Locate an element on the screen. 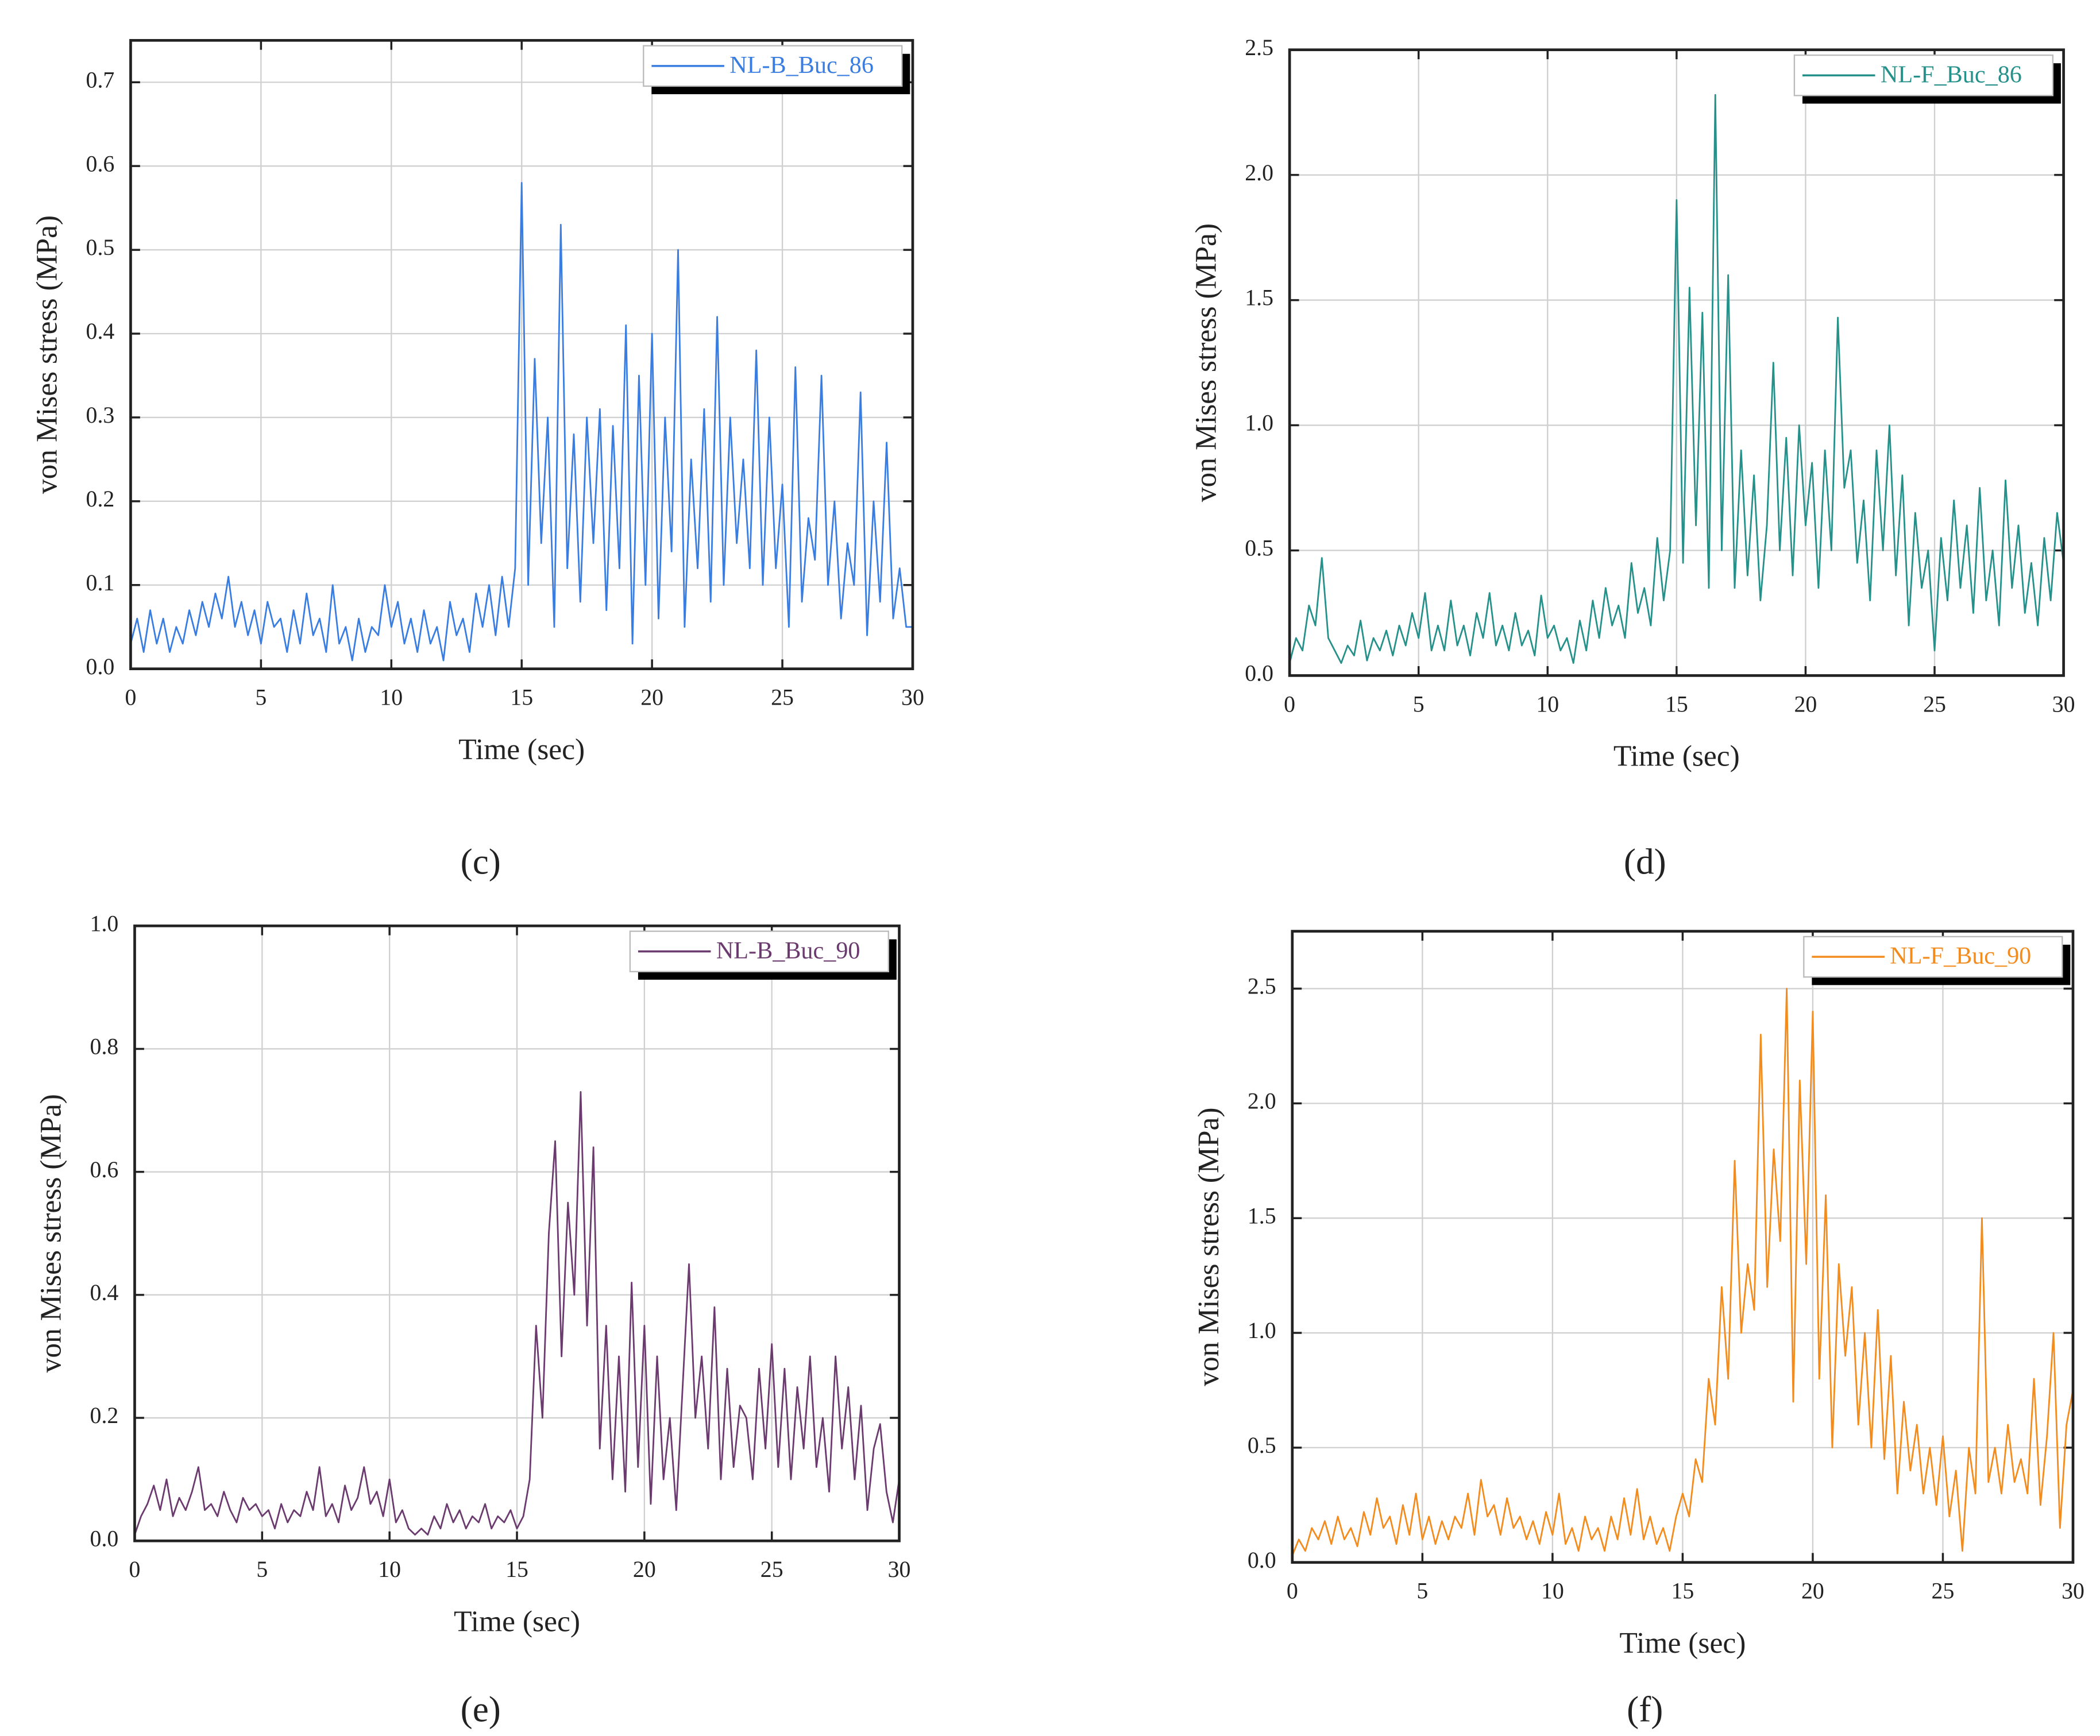 The width and height of the screenshot is (2100, 1736). legend-label: NL-F_Buc_90 is located at coordinates (1960, 955).